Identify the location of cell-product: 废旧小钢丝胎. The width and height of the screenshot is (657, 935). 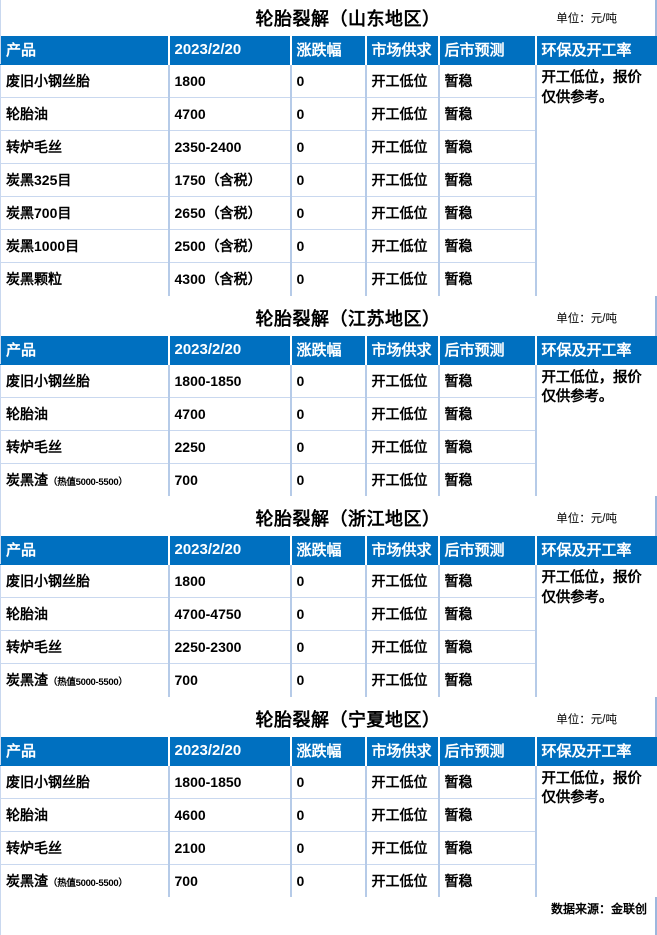
(85, 81).